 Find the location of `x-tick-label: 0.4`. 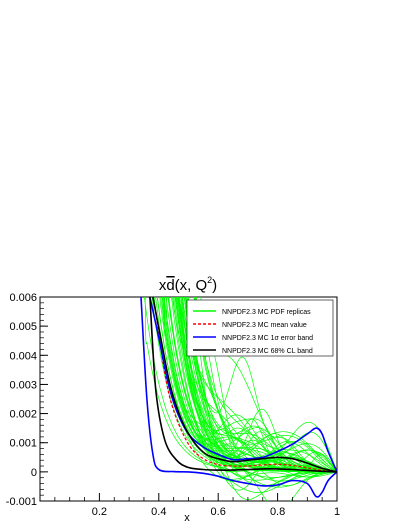

x-tick-label: 0.4 is located at coordinates (158, 512).